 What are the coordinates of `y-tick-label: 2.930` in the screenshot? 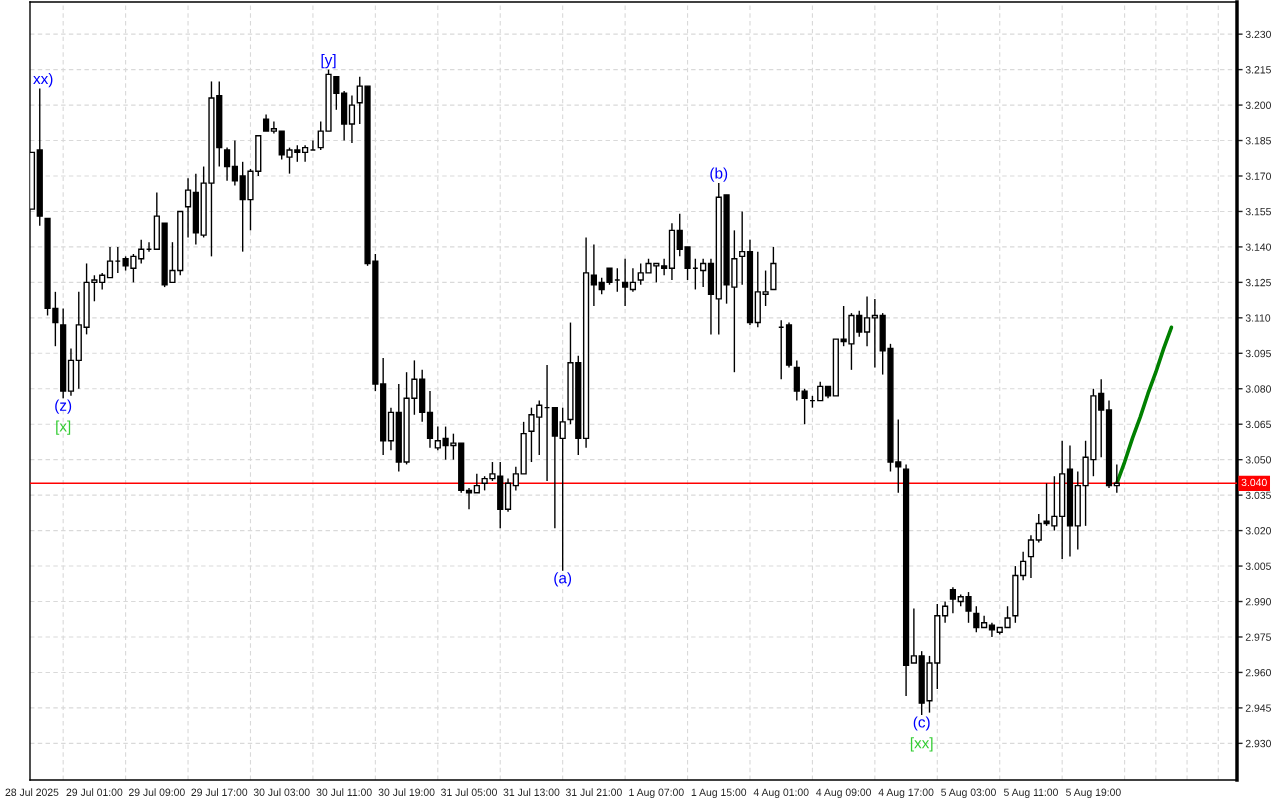 It's located at (1258, 743).